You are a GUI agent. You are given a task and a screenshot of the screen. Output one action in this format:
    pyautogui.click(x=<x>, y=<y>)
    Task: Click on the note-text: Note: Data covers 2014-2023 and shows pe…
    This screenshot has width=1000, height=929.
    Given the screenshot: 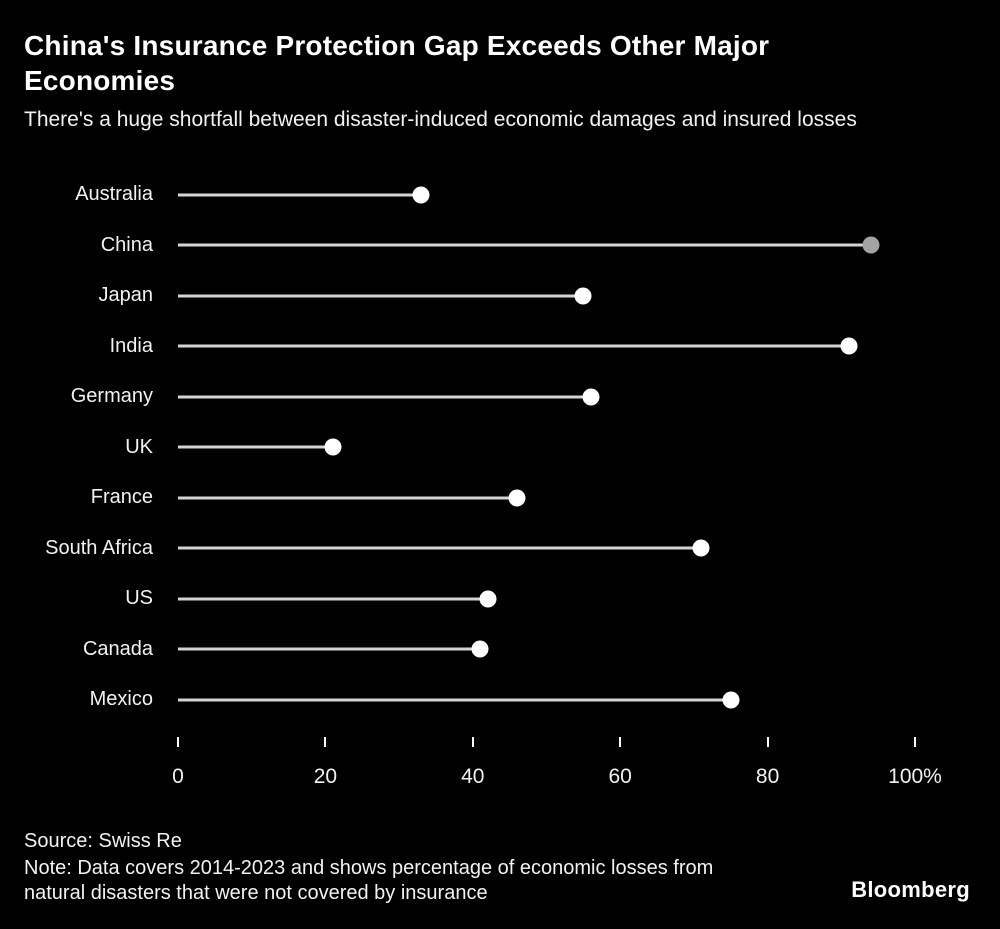 What is the action you would take?
    pyautogui.click(x=369, y=880)
    